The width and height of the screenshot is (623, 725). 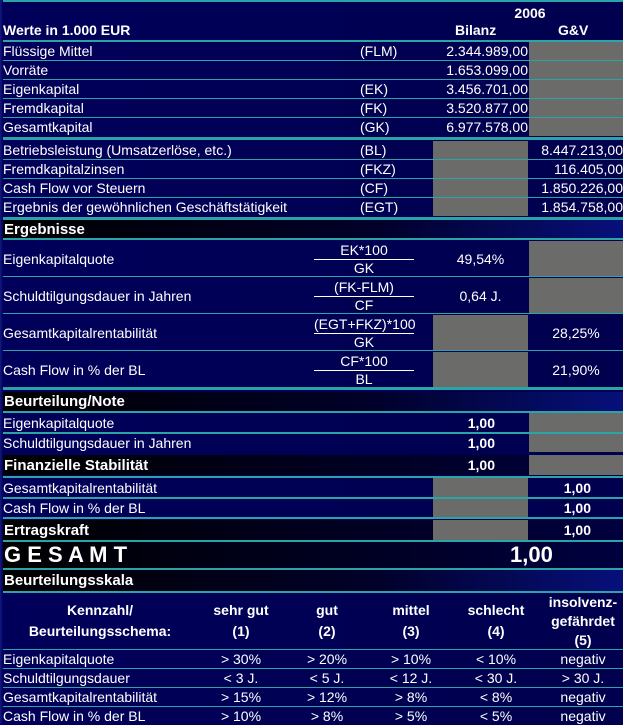 What do you see at coordinates (476, 30) in the screenshot?
I see `bilanz-header: Bilanz` at bounding box center [476, 30].